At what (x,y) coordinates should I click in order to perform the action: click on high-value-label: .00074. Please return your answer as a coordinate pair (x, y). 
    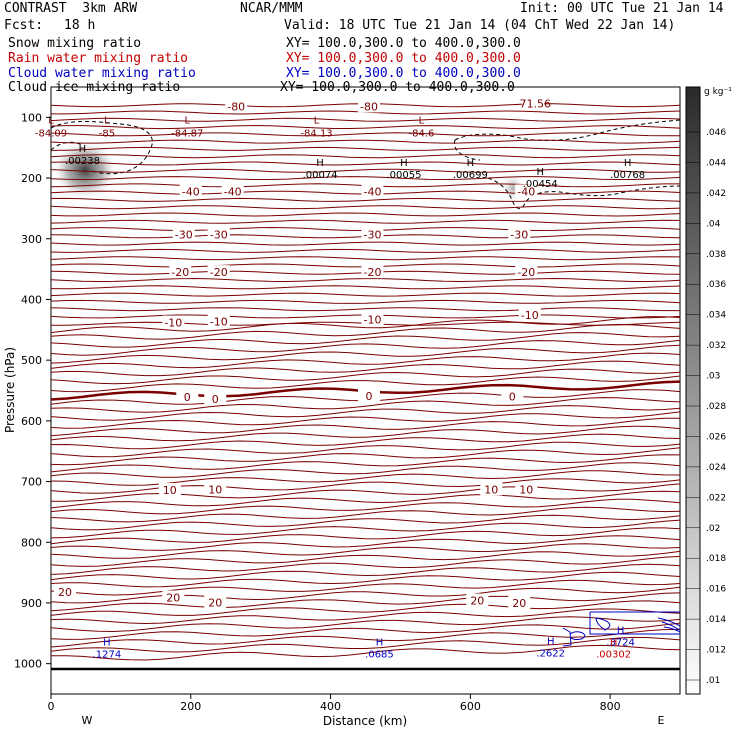
    Looking at the image, I should click on (320, 175).